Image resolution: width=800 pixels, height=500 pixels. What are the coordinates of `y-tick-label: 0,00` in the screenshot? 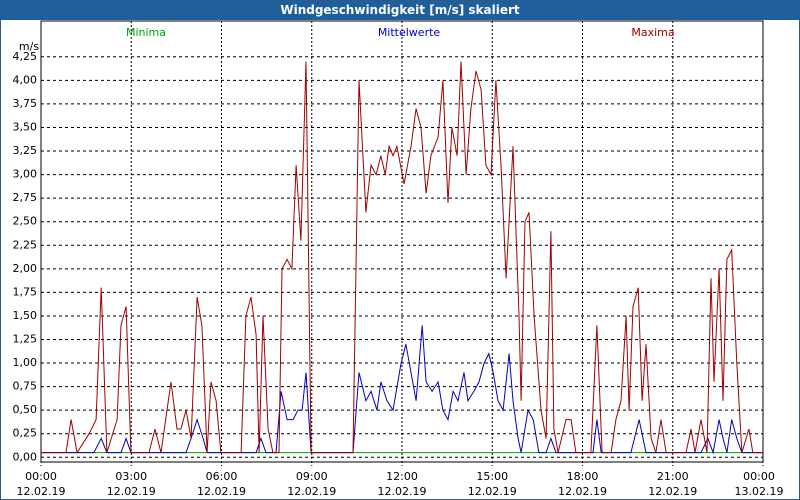 It's located at (25, 456).